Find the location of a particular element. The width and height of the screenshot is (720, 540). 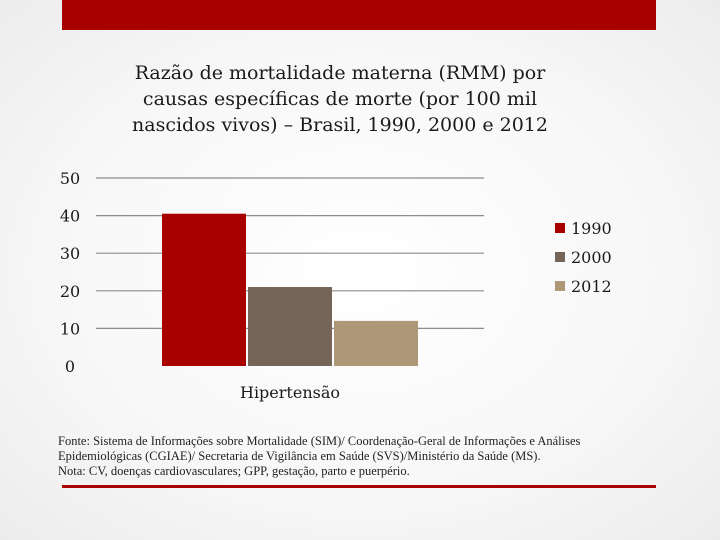

y-tick-label: 30 is located at coordinates (70, 253).